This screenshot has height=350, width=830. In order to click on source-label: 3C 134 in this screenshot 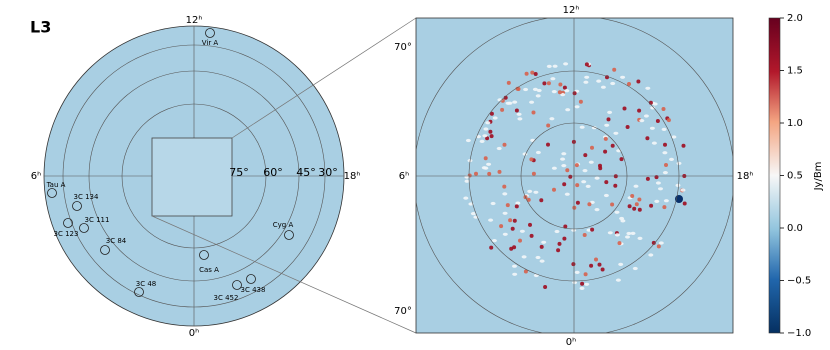, I will do `click(86, 197)`.